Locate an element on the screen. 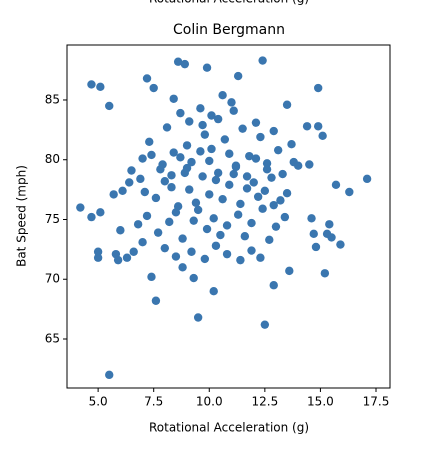 This screenshot has width=444, height=454. y-axis-label: Bat Speed (mph) is located at coordinates (22, 216).